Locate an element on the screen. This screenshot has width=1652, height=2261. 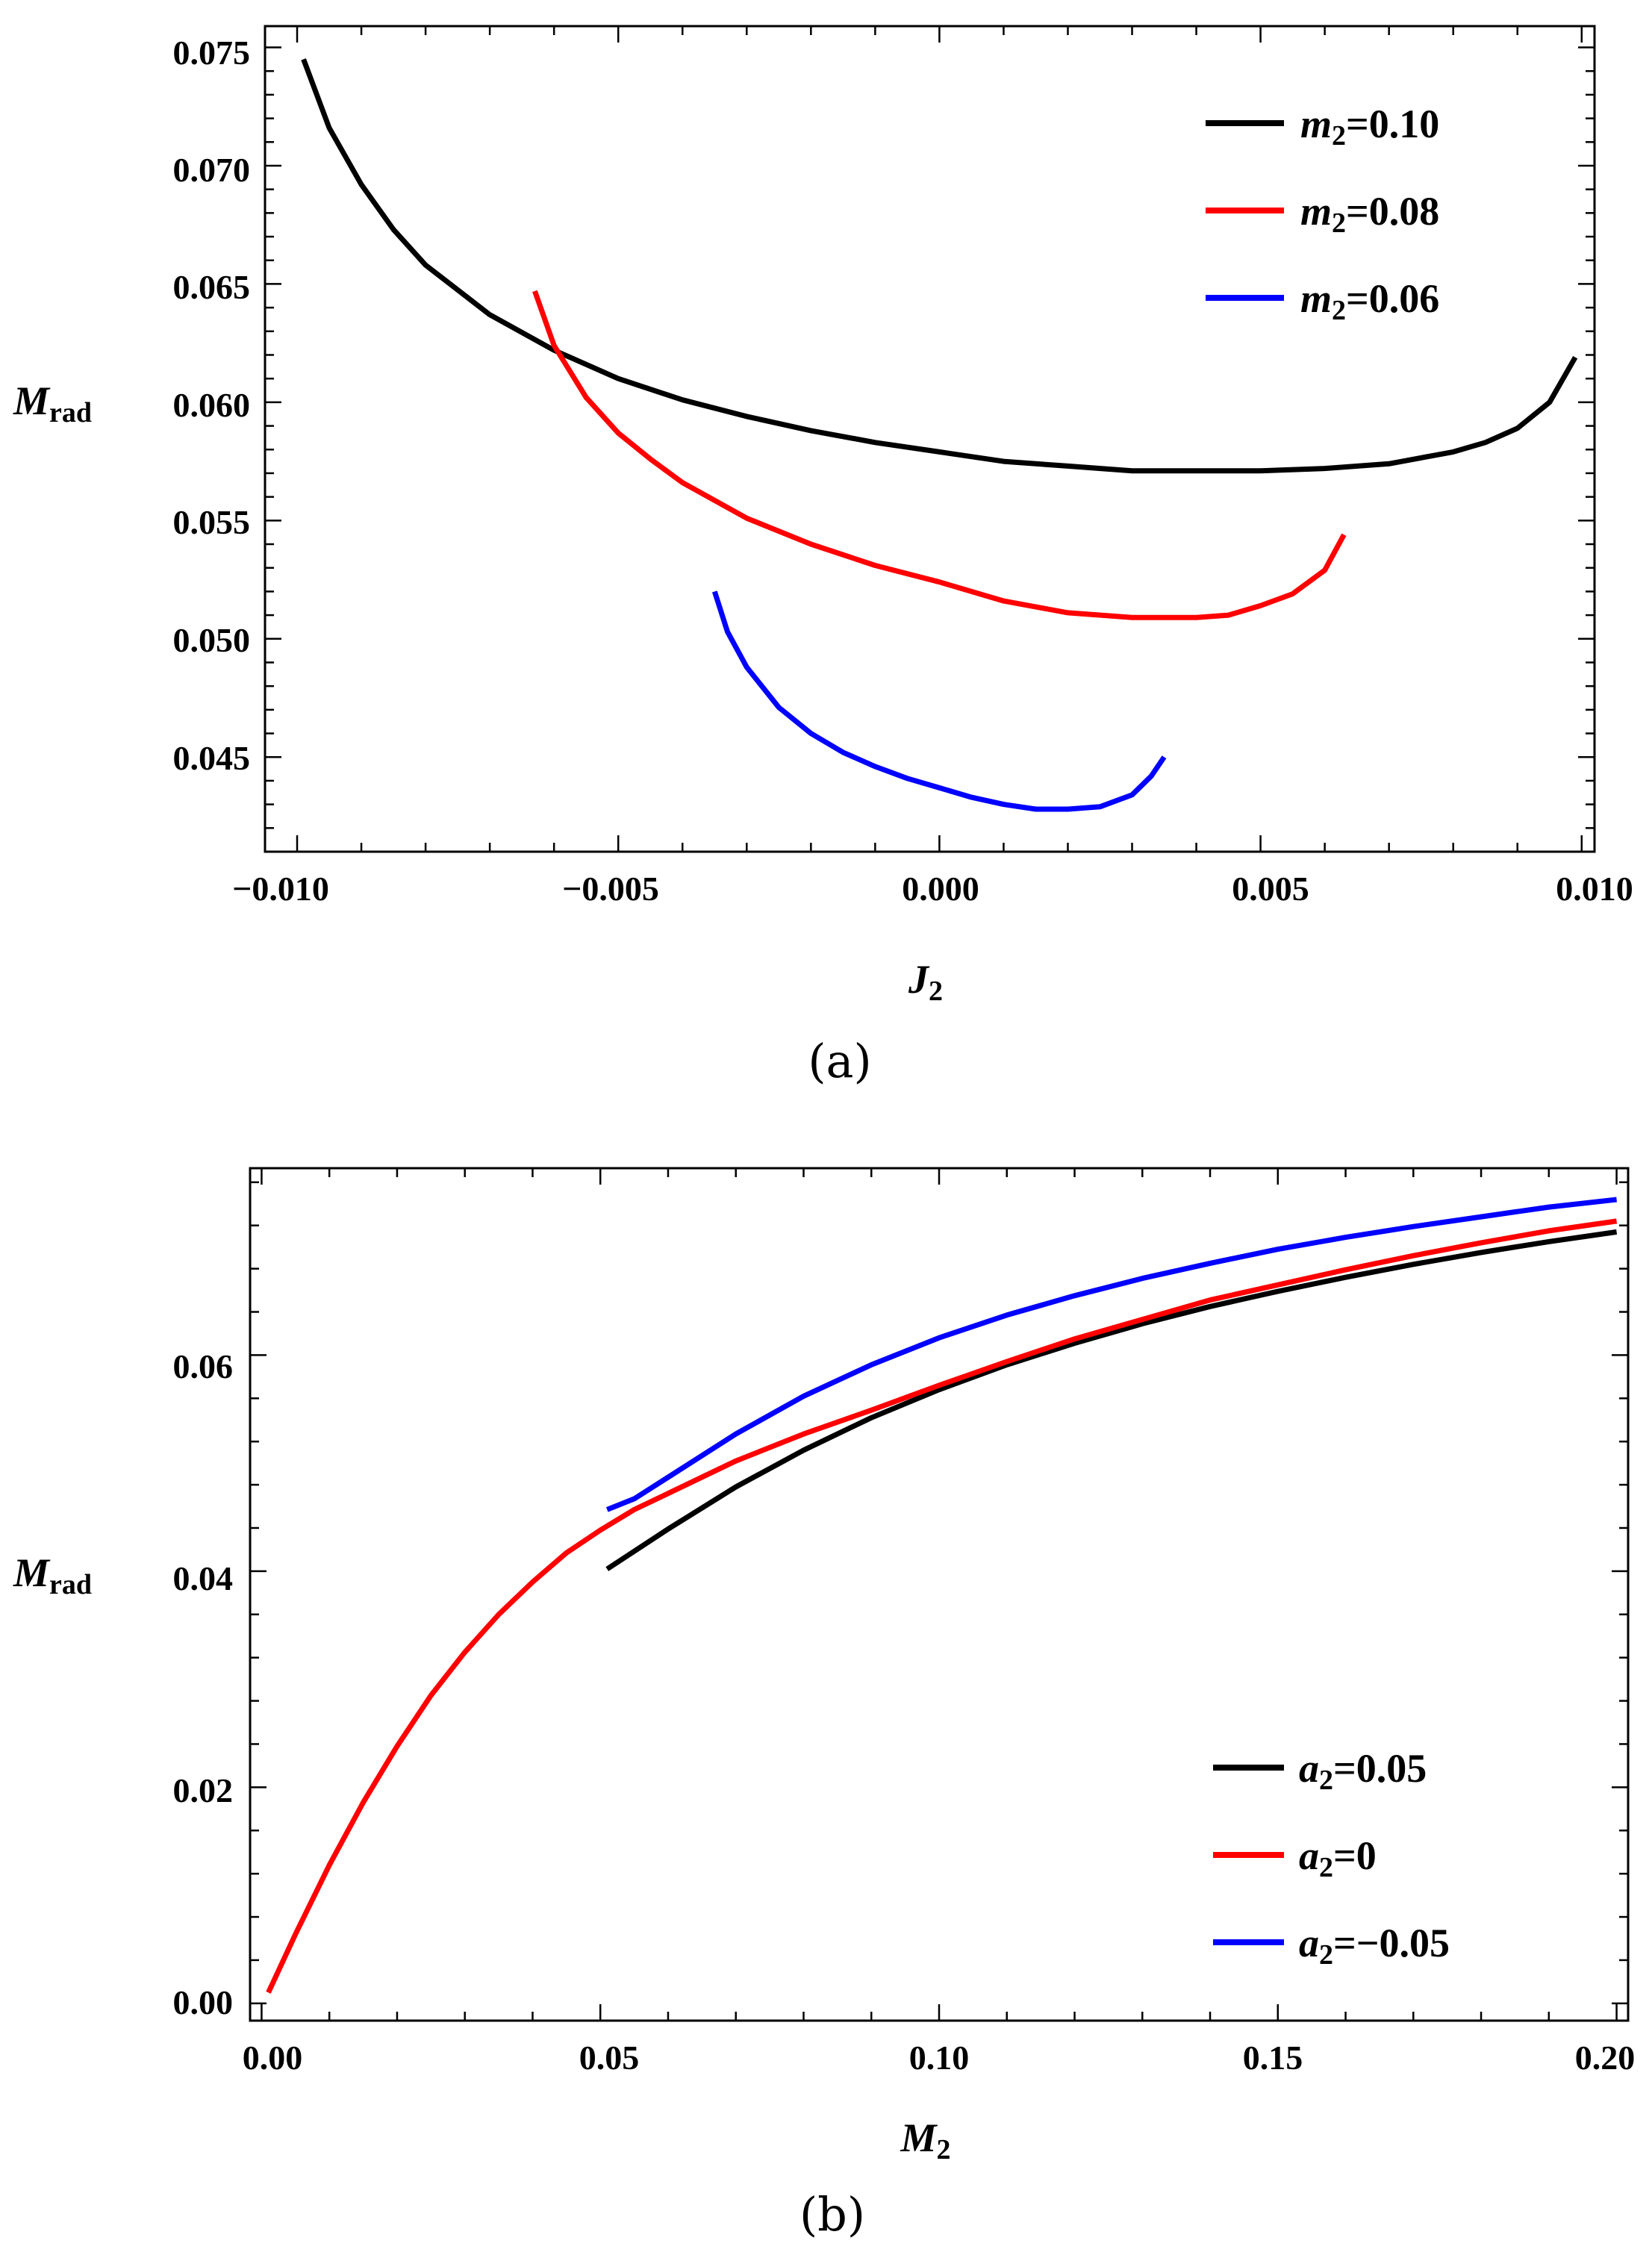
y-tick-label: 0.04 is located at coordinates (204, 1578).